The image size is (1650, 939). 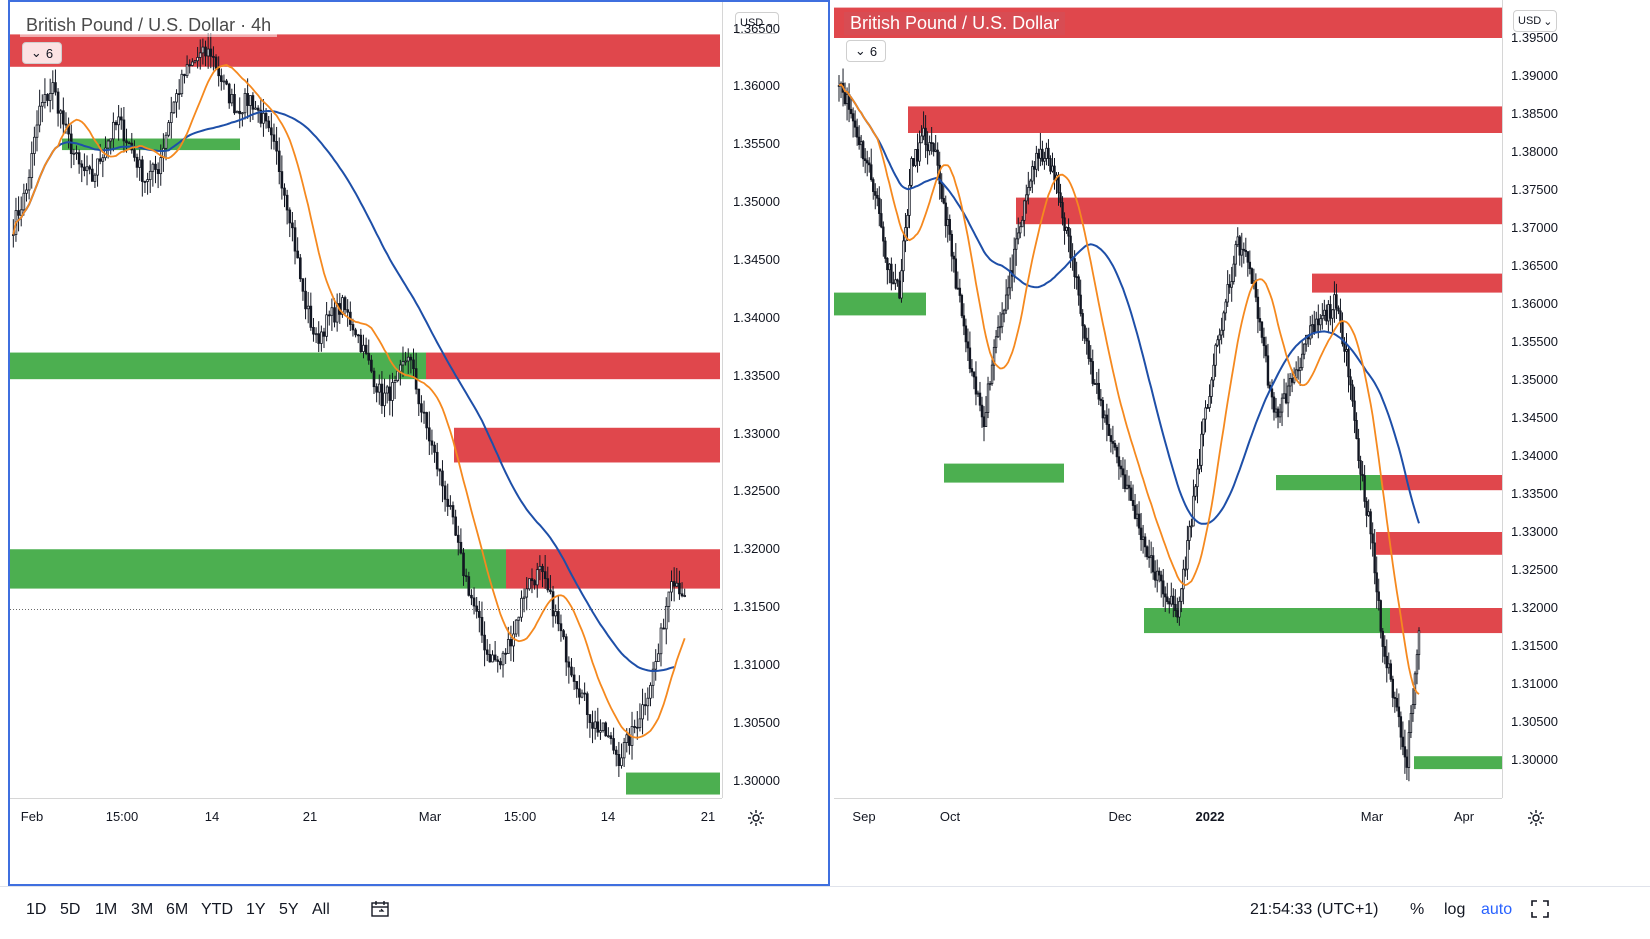 I want to click on price-tick-label: 1.36000, so click(x=756, y=86).